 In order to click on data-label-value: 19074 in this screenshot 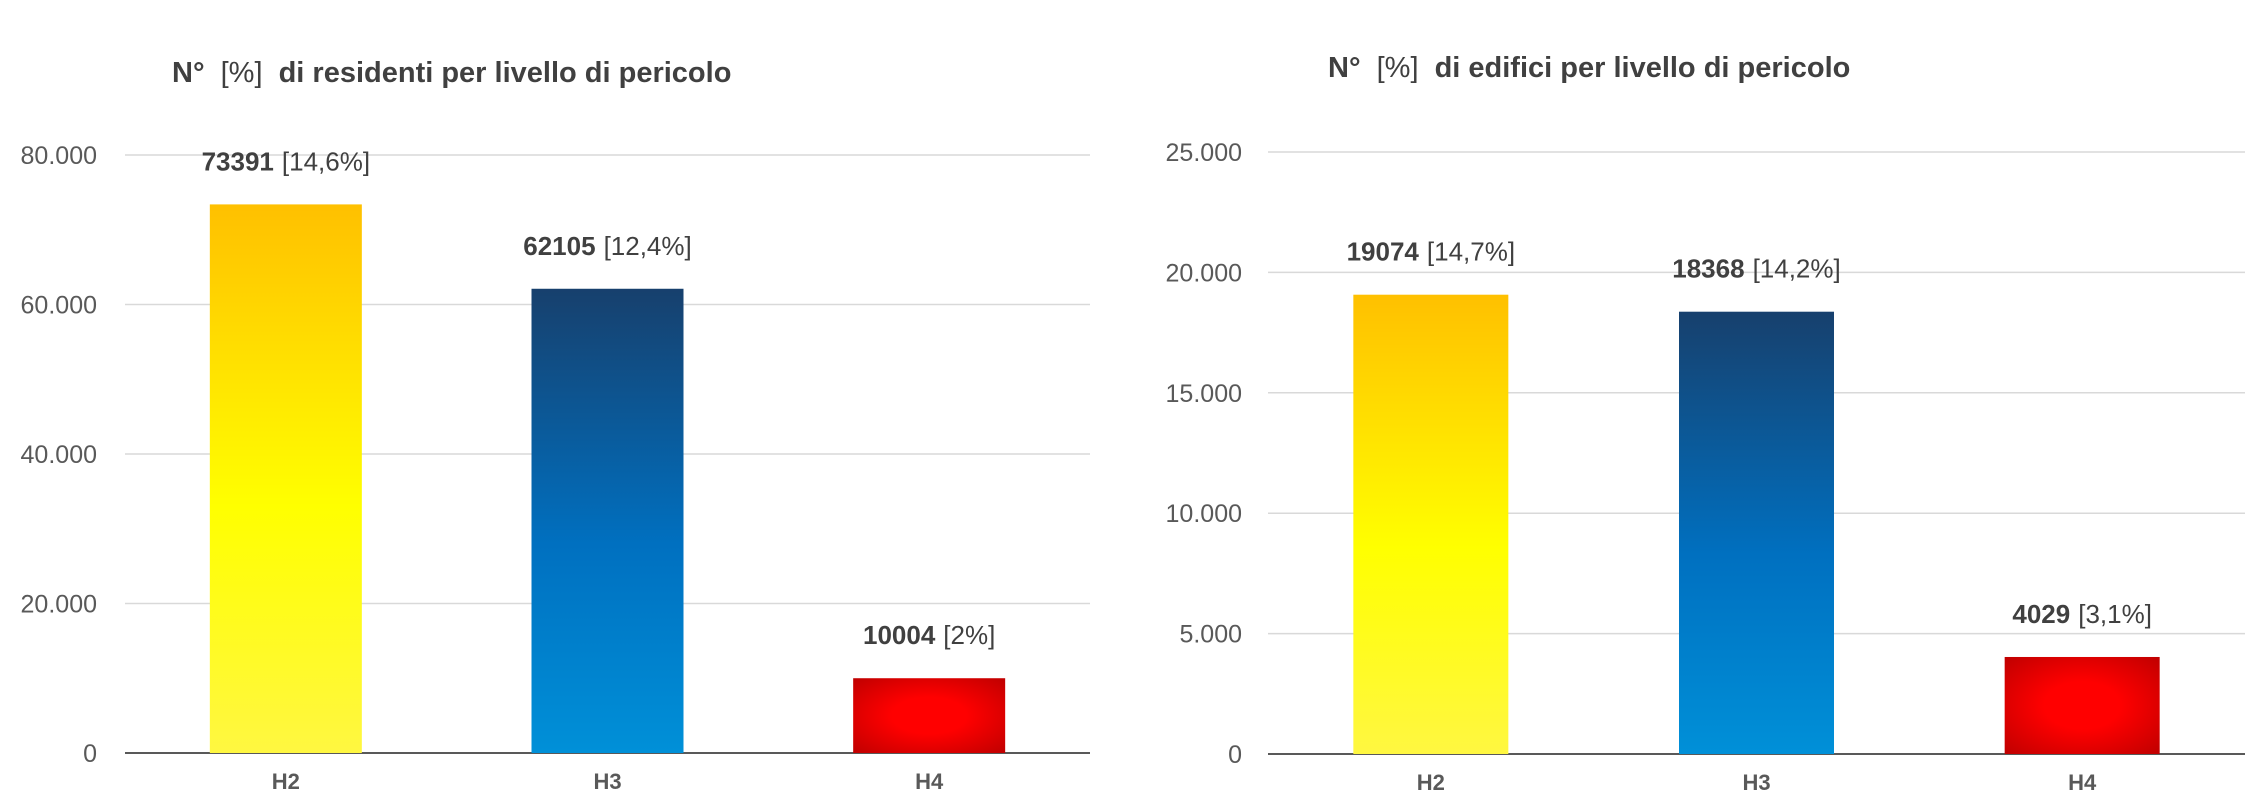, I will do `click(1383, 252)`.